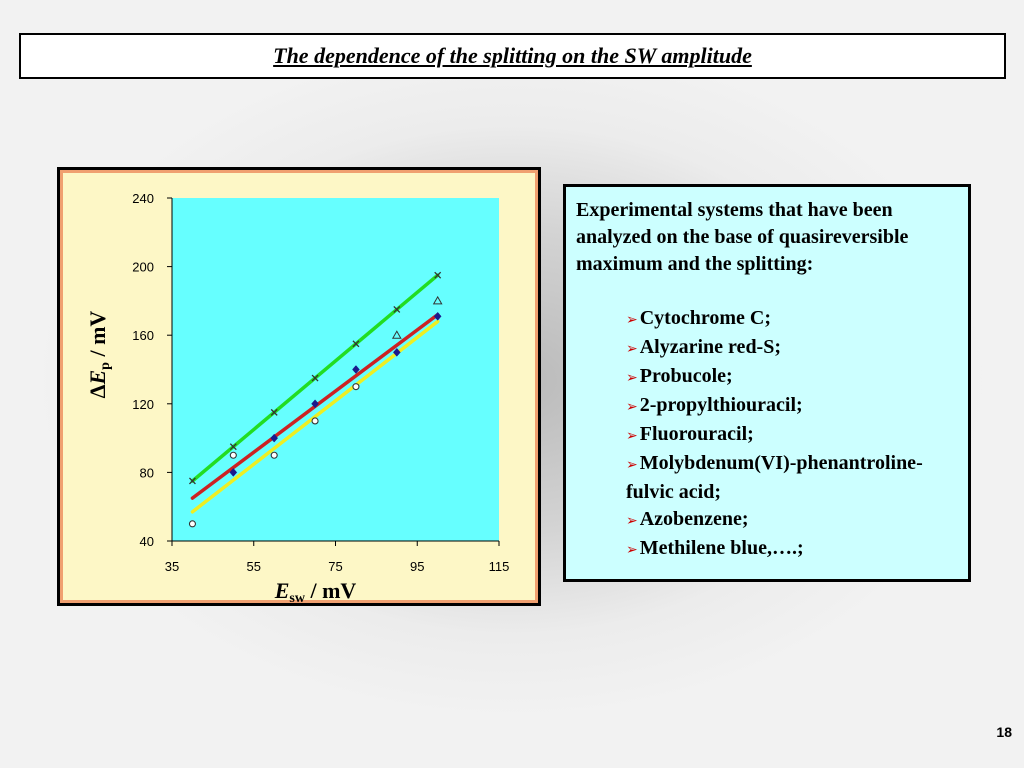 The image size is (1024, 768). Describe the element at coordinates (694, 519) in the screenshot. I see `system-label: Azobenzene;` at that location.